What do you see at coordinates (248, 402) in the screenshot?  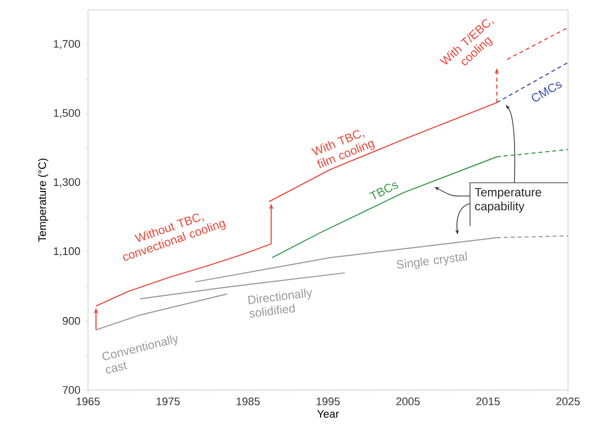 I see `x-tick-label: 1985` at bounding box center [248, 402].